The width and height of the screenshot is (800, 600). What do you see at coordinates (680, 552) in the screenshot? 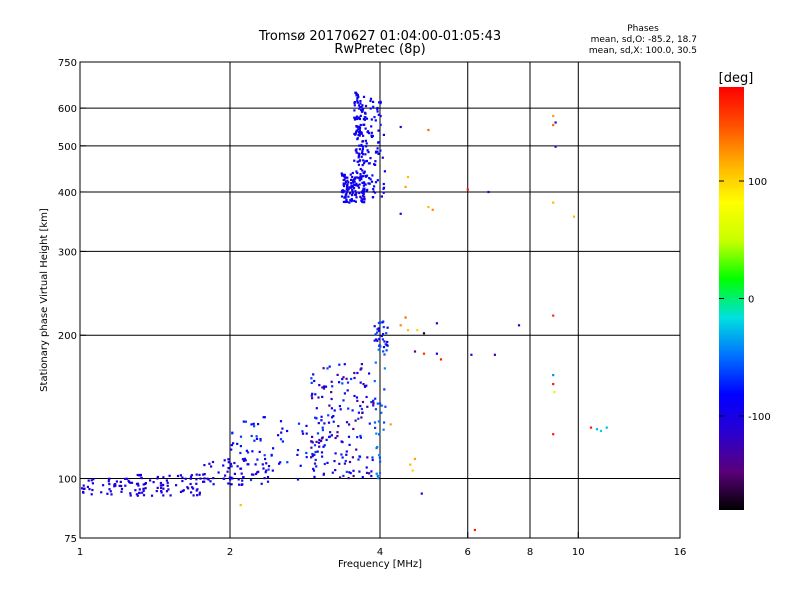
I see `x-tick-label: 16` at bounding box center [680, 552].